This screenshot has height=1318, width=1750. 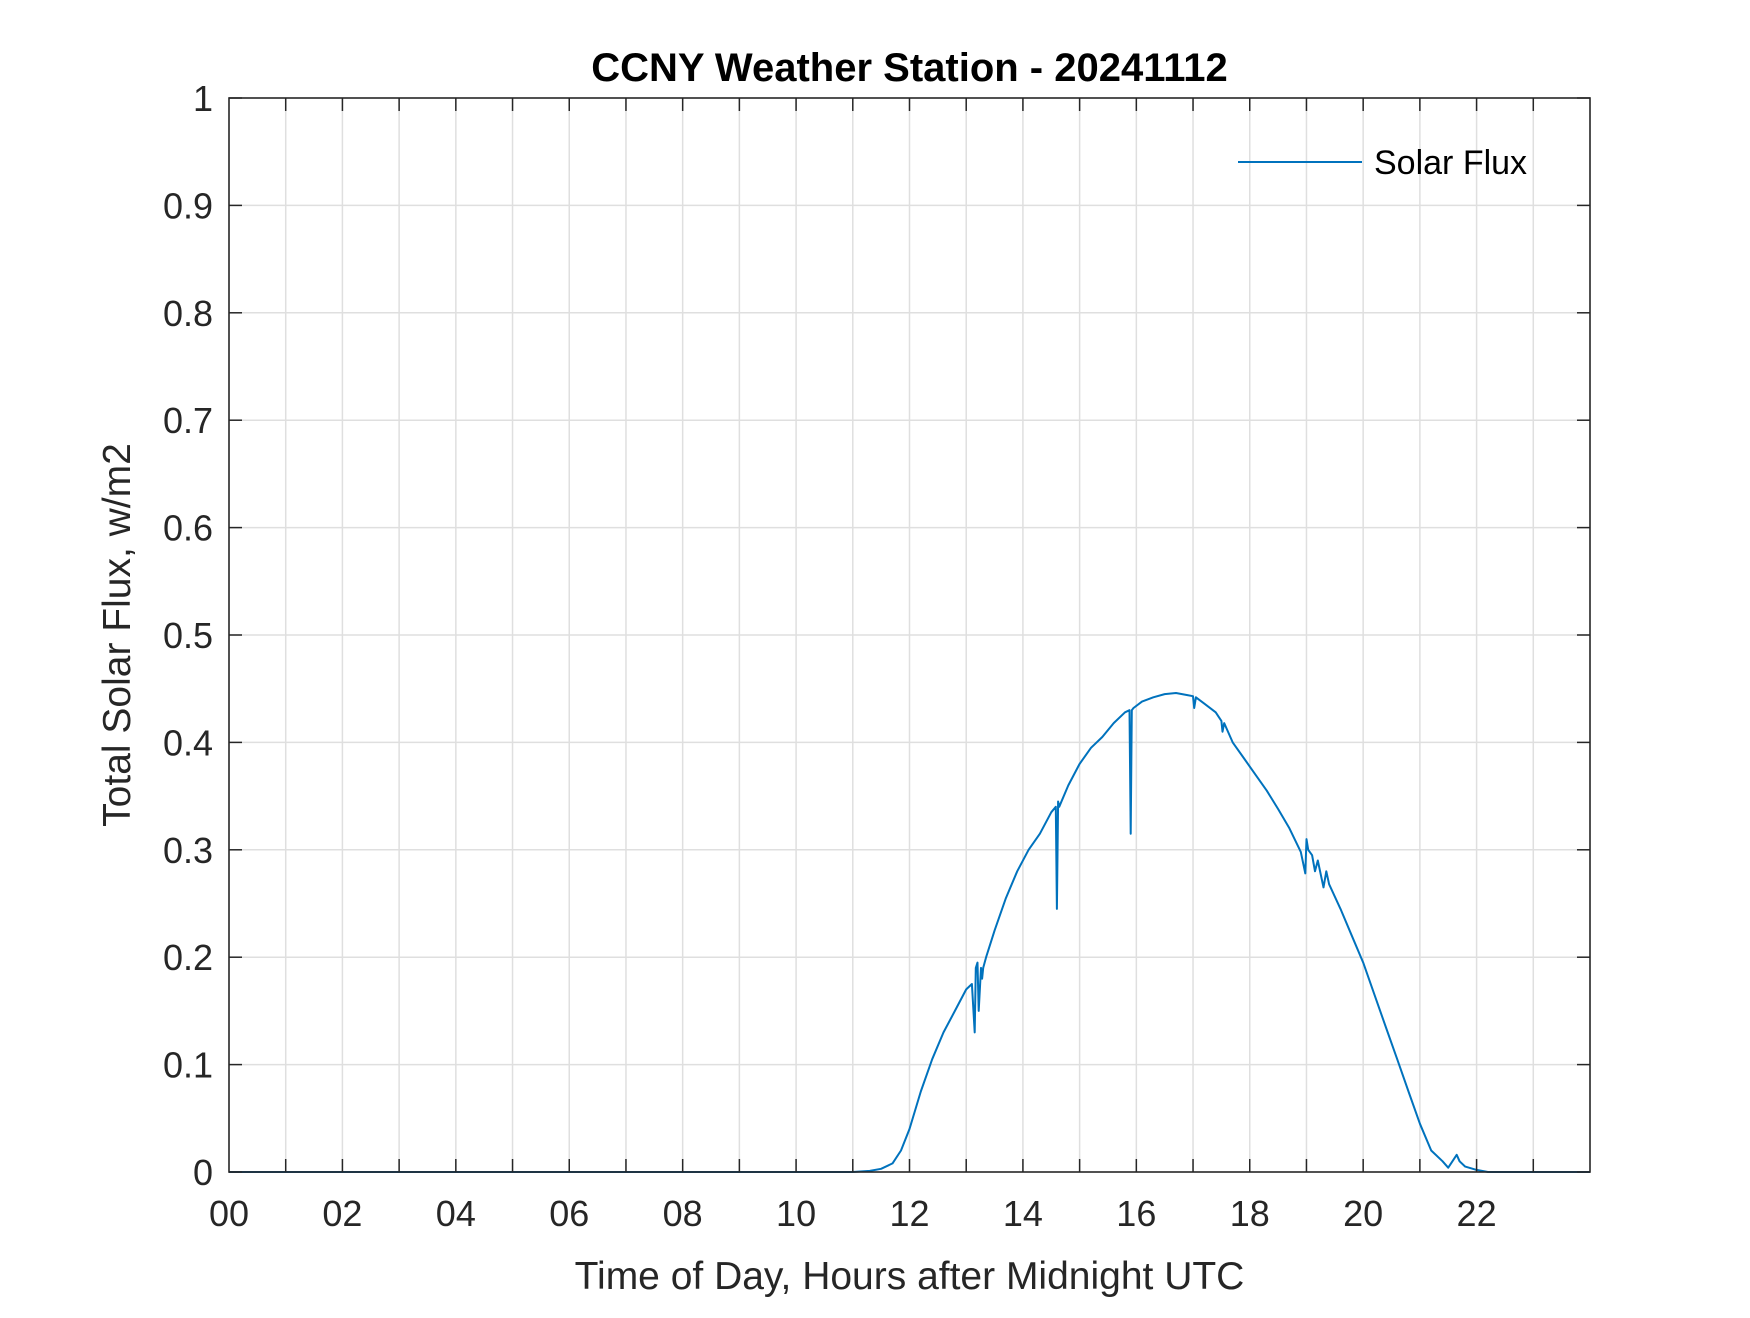 What do you see at coordinates (188, 528) in the screenshot?
I see `y-tick-label: 0.6` at bounding box center [188, 528].